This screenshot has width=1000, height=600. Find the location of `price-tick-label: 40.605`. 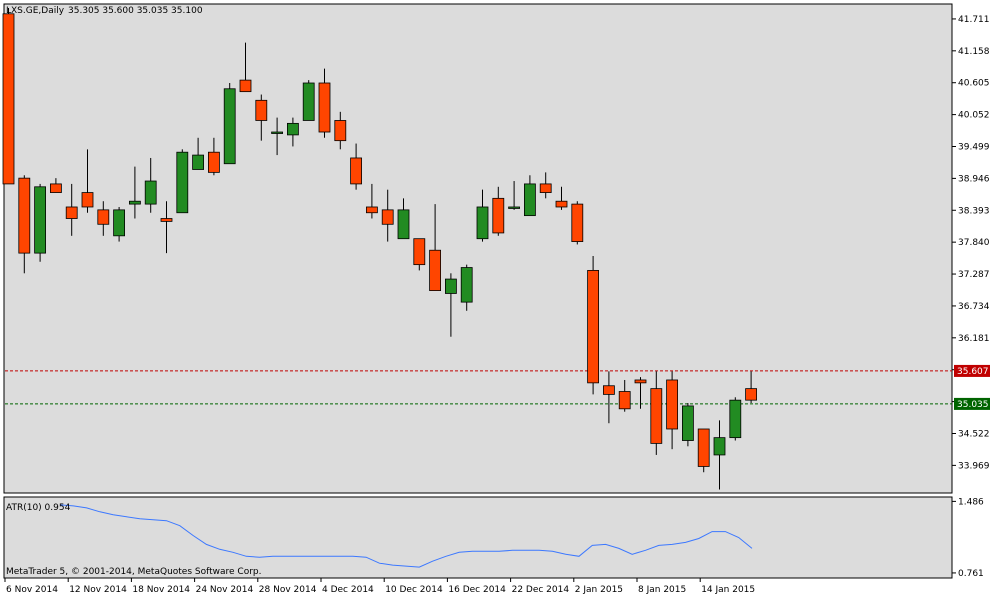

price-tick-label: 40.605 is located at coordinates (974, 84).